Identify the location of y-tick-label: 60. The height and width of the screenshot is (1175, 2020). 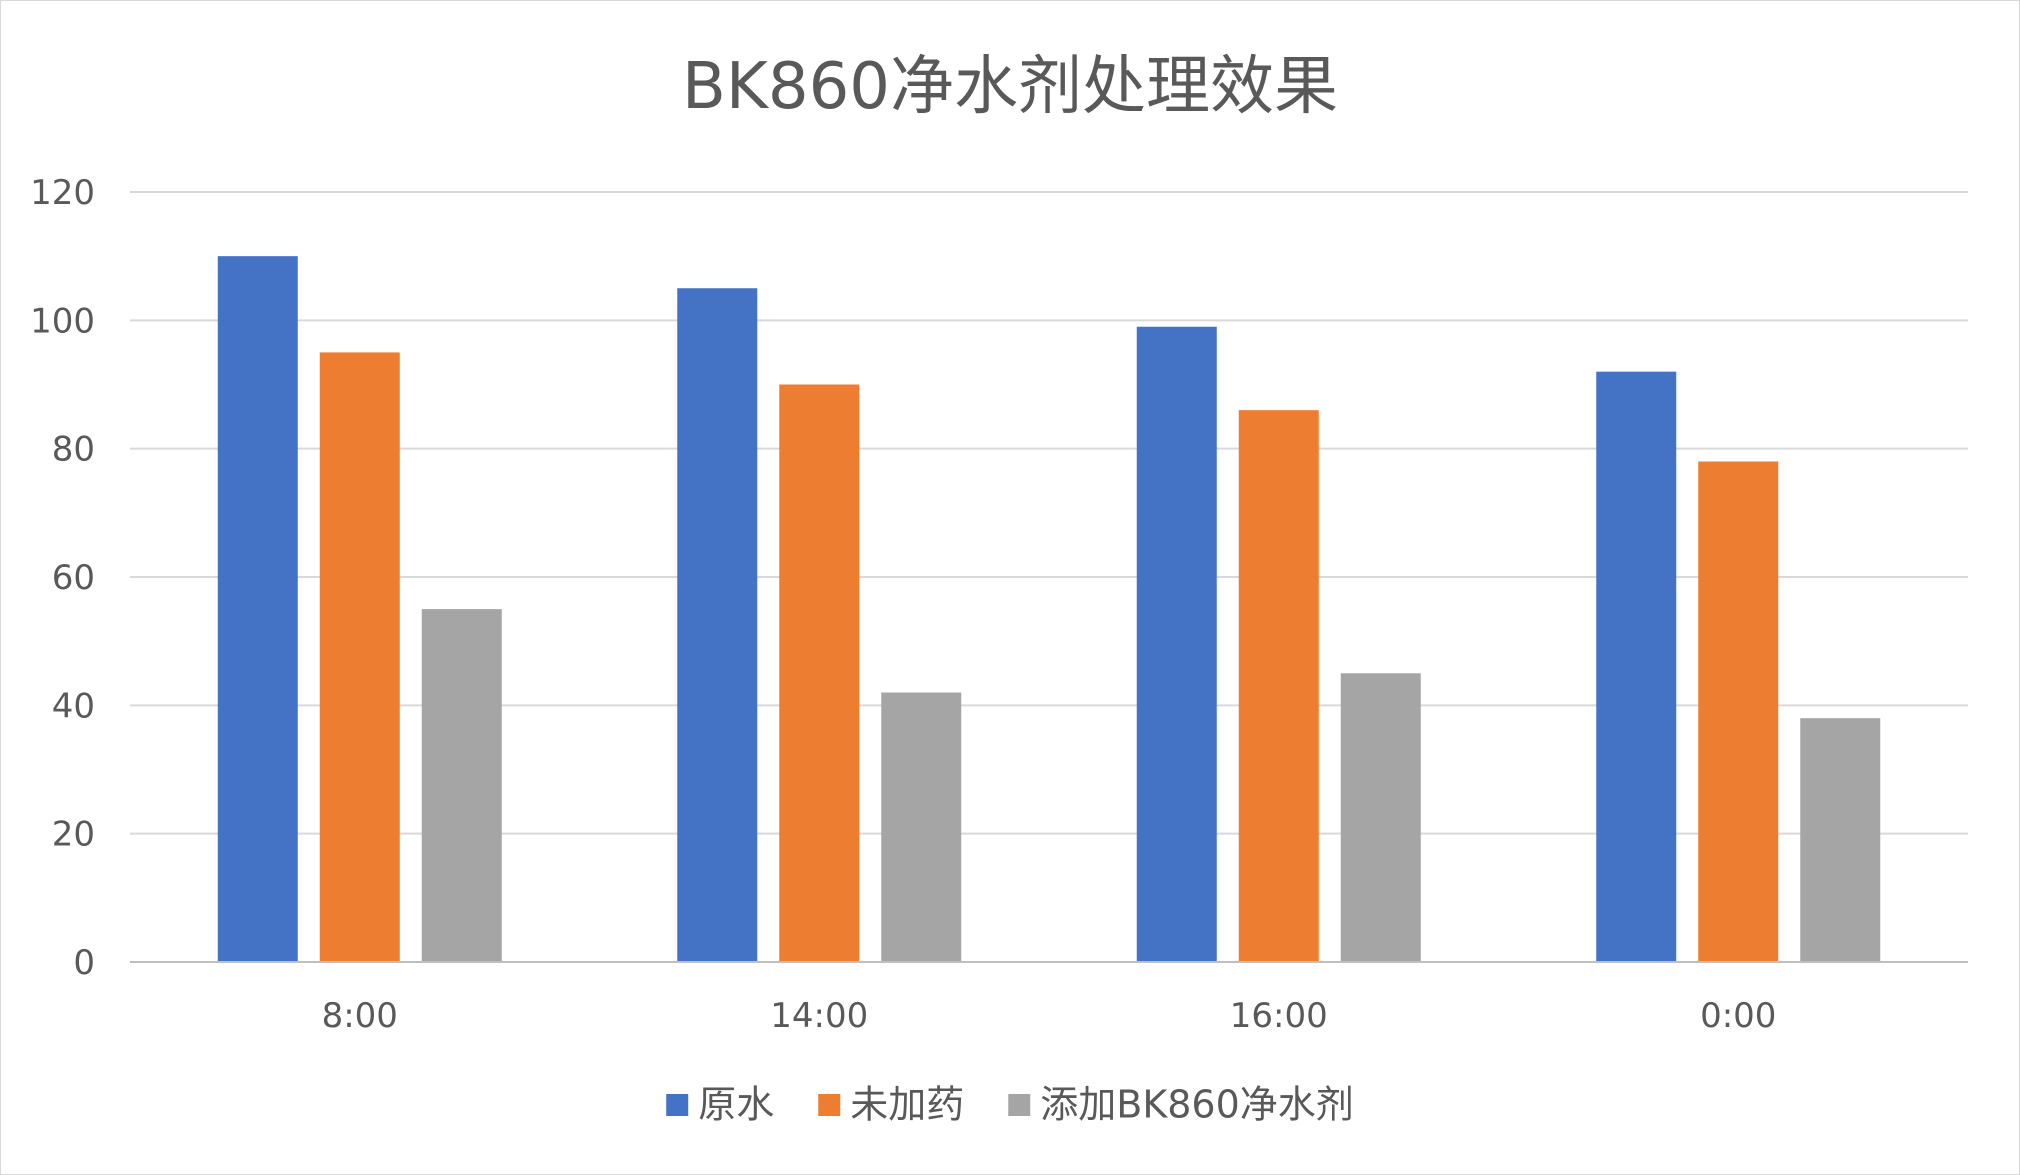
(73, 578).